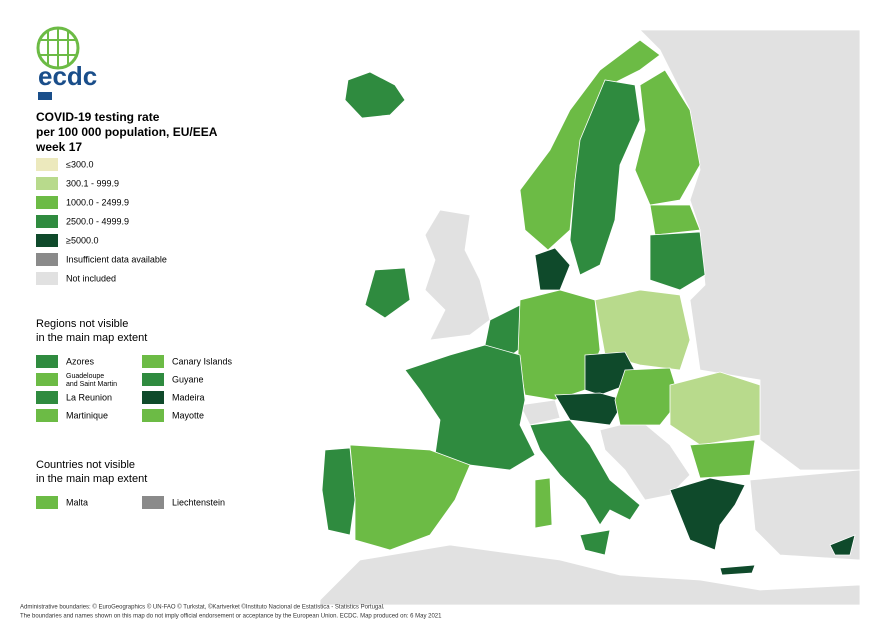 The width and height of the screenshot is (880, 632). Describe the element at coordinates (470, 407) in the screenshot. I see `france` at that location.